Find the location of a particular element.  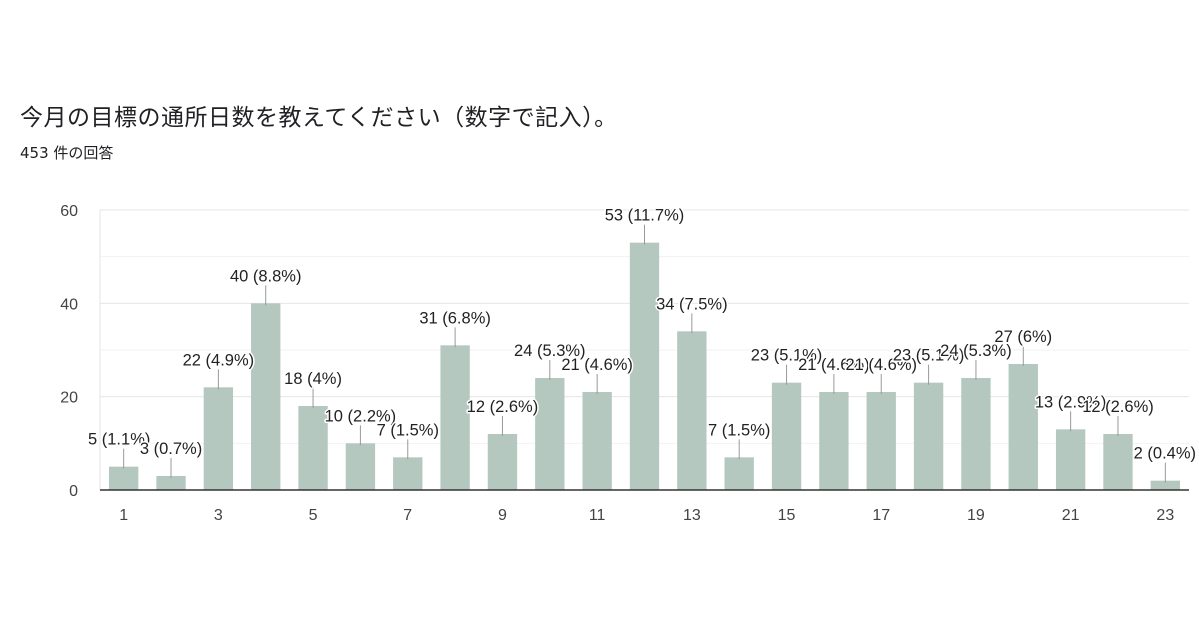

data-label: 2 (0.4%) is located at coordinates (1165, 454).